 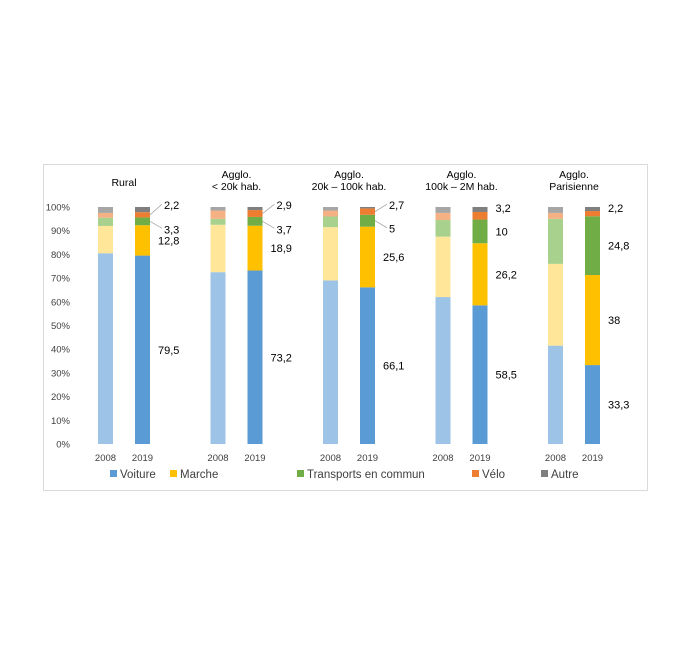 I want to click on legend-label: Marche, so click(x=199, y=475).